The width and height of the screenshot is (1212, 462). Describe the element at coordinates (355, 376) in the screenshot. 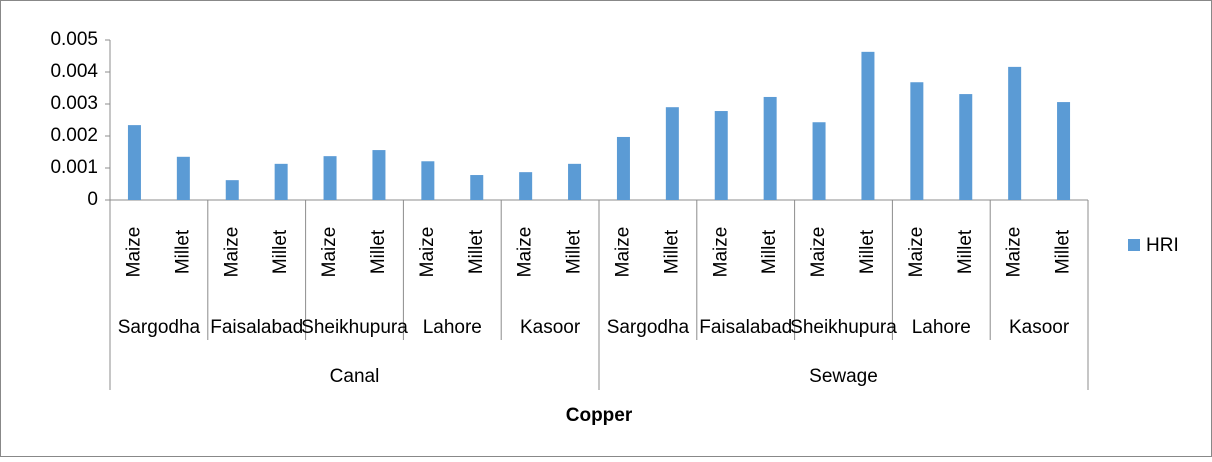

I see `supergroup-label: Canal` at that location.